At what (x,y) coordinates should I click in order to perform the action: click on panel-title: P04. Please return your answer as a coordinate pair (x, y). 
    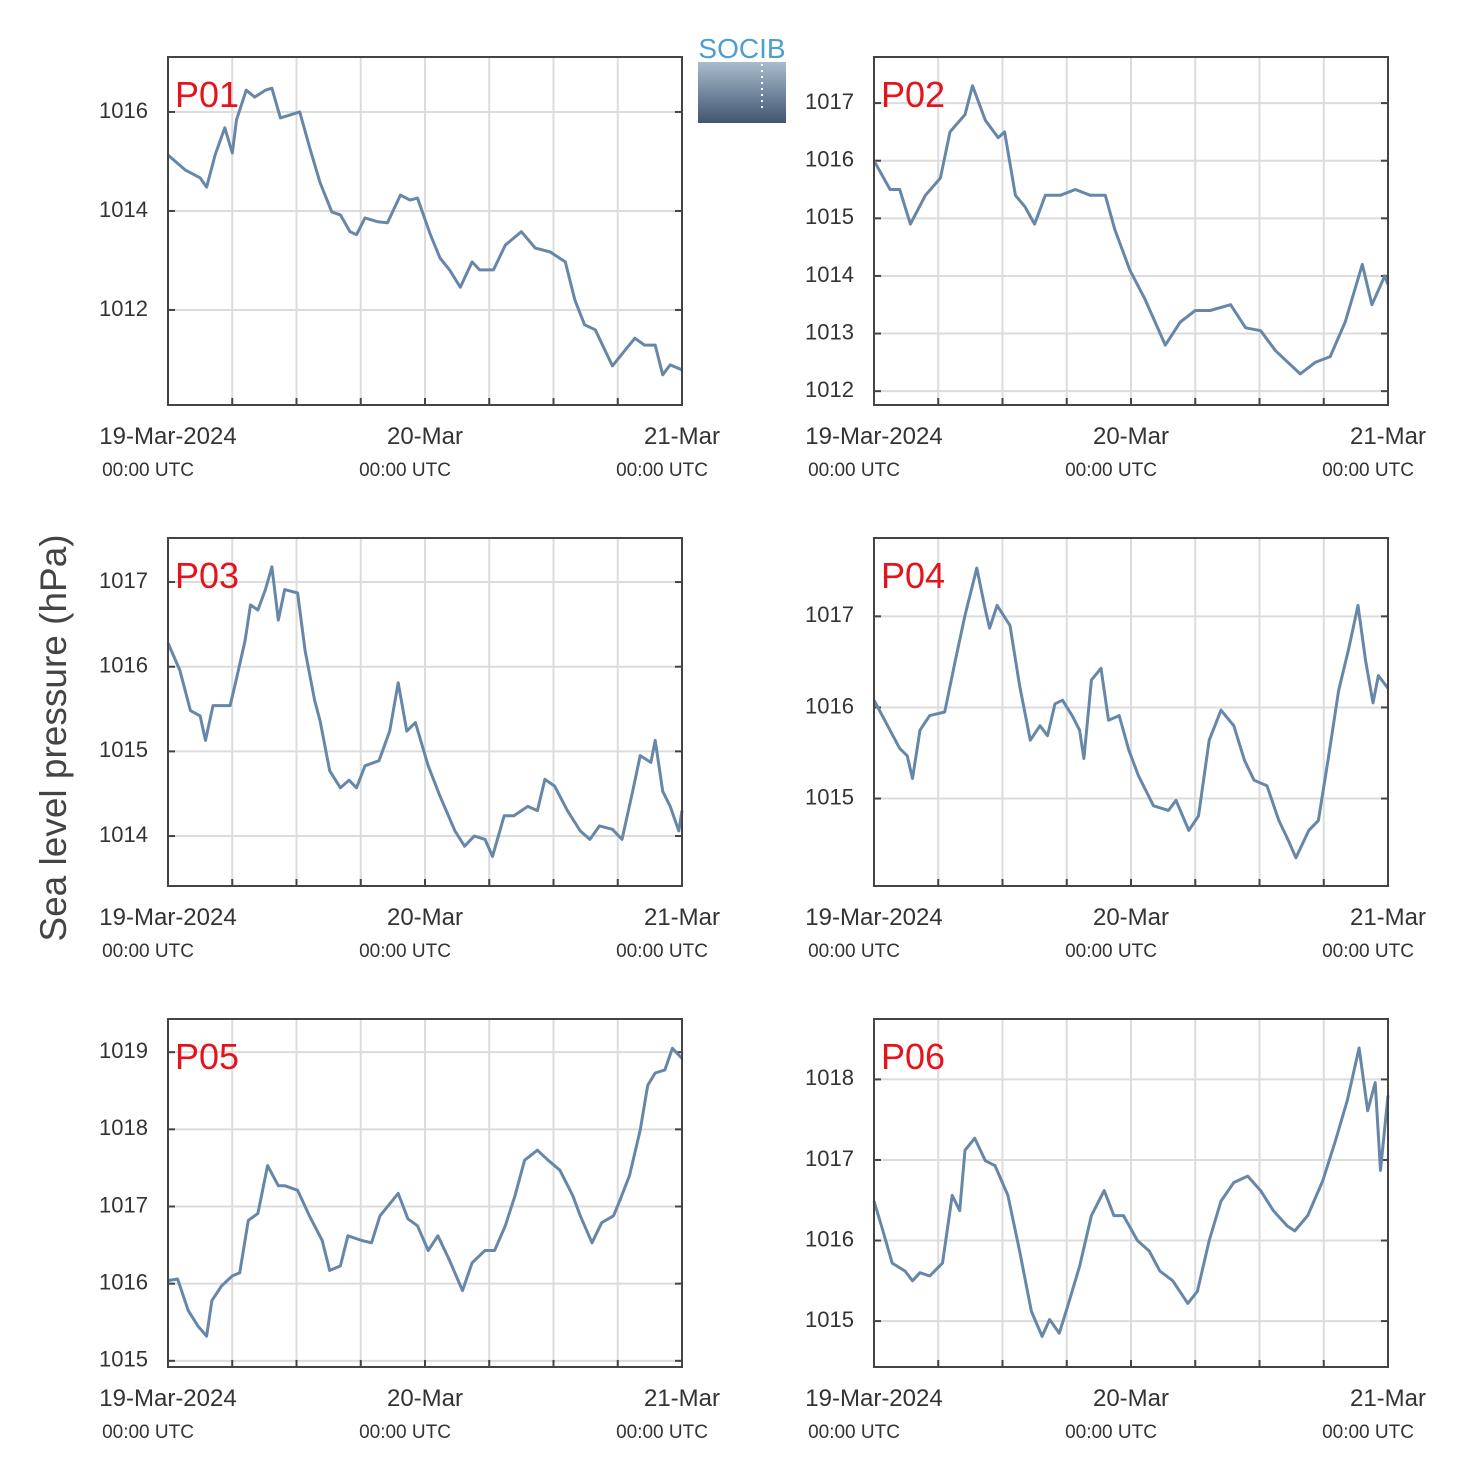
    Looking at the image, I should click on (913, 575).